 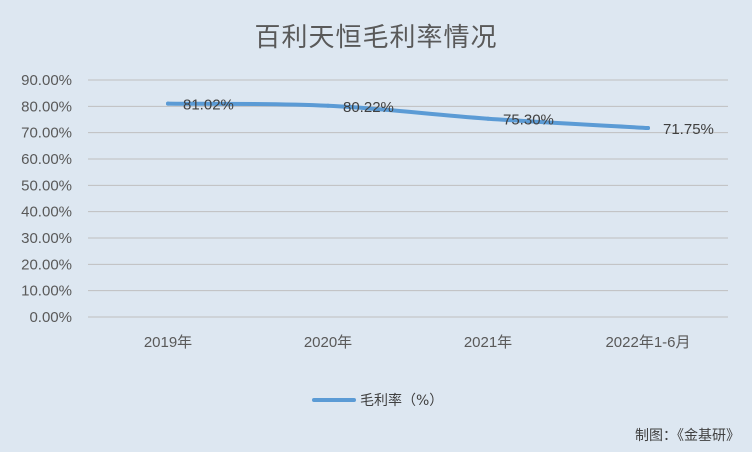 What do you see at coordinates (46, 185) in the screenshot?
I see `y-tick-label: 50.00%` at bounding box center [46, 185].